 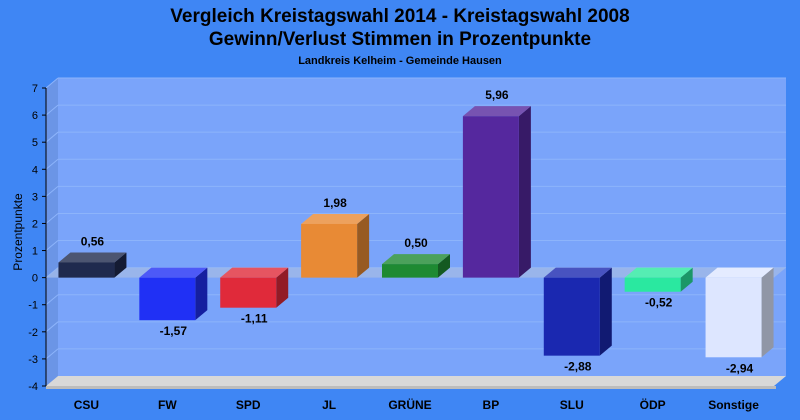 What do you see at coordinates (93, 241) in the screenshot?
I see `data-label: 0,56` at bounding box center [93, 241].